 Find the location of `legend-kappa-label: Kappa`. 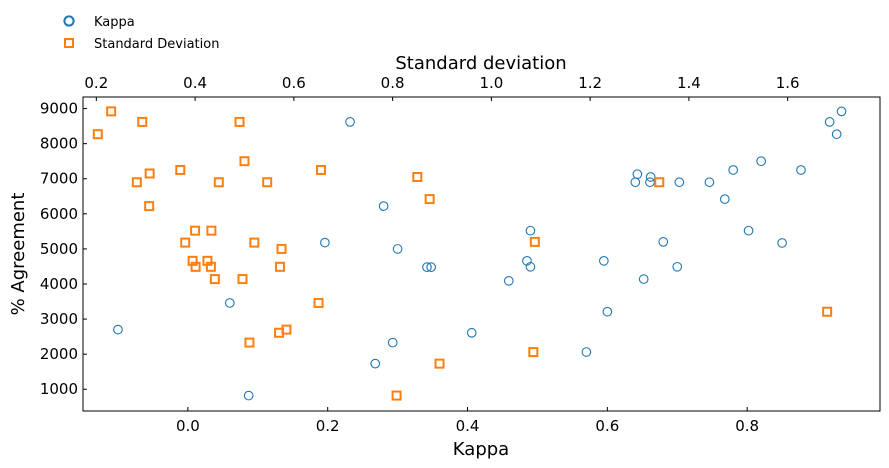

legend-kappa-label: Kappa is located at coordinates (114, 22).